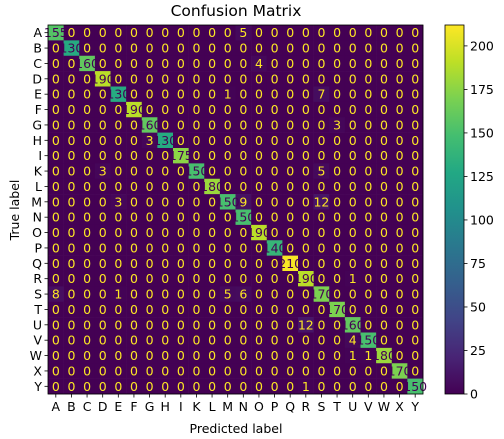 This screenshot has width=504, height=439. Describe the element at coordinates (399, 406) in the screenshot. I see `x-tick-label: X` at that location.